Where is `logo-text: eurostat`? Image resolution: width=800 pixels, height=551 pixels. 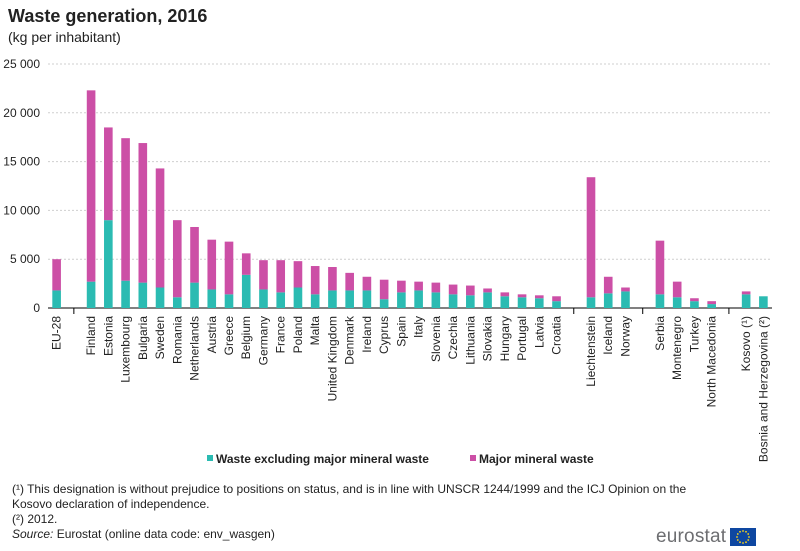
logo-text: eurostat is located at coordinates (691, 536).